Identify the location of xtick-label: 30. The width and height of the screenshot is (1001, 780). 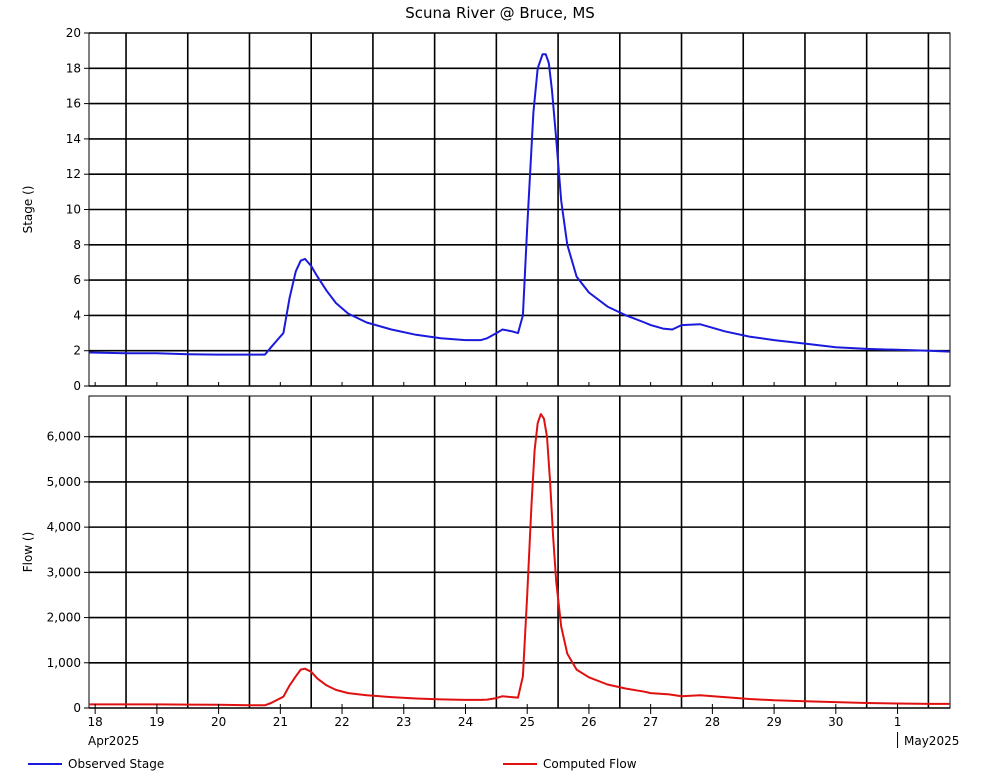
(835, 722).